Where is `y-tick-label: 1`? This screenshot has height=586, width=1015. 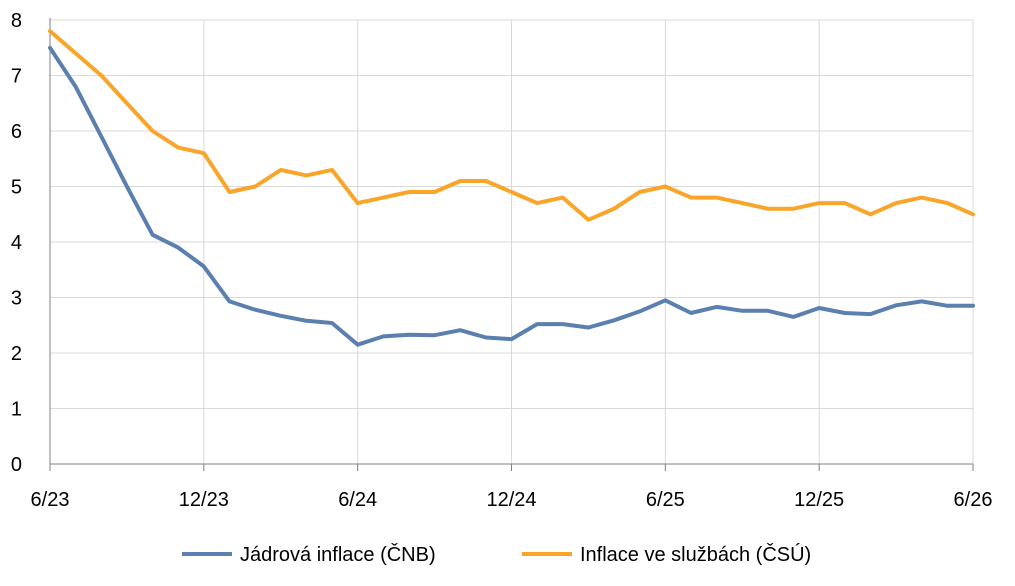 y-tick-label: 1 is located at coordinates (16, 410).